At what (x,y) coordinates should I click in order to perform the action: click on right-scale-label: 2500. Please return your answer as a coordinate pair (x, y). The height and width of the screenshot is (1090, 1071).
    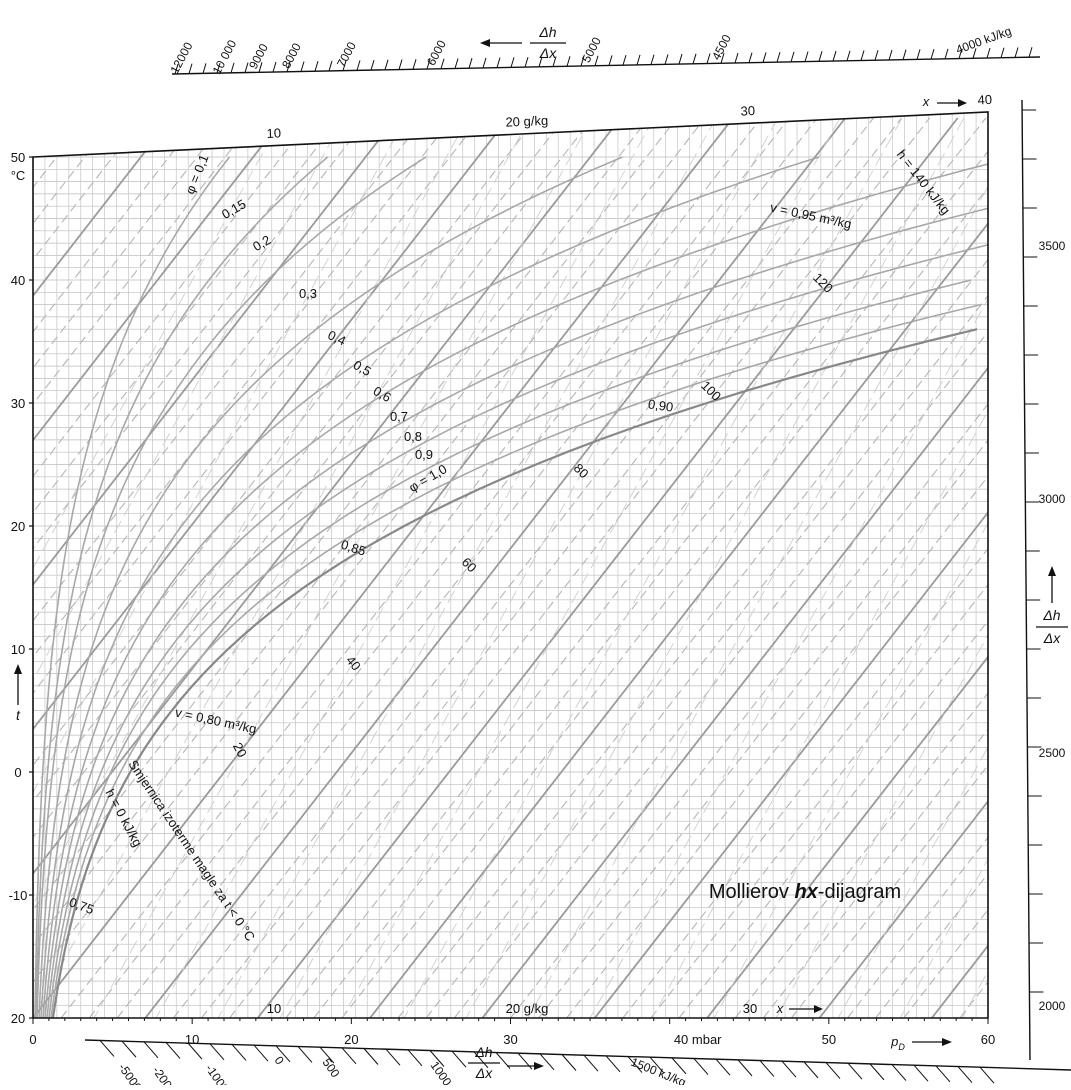
    Looking at the image, I should click on (1052, 753).